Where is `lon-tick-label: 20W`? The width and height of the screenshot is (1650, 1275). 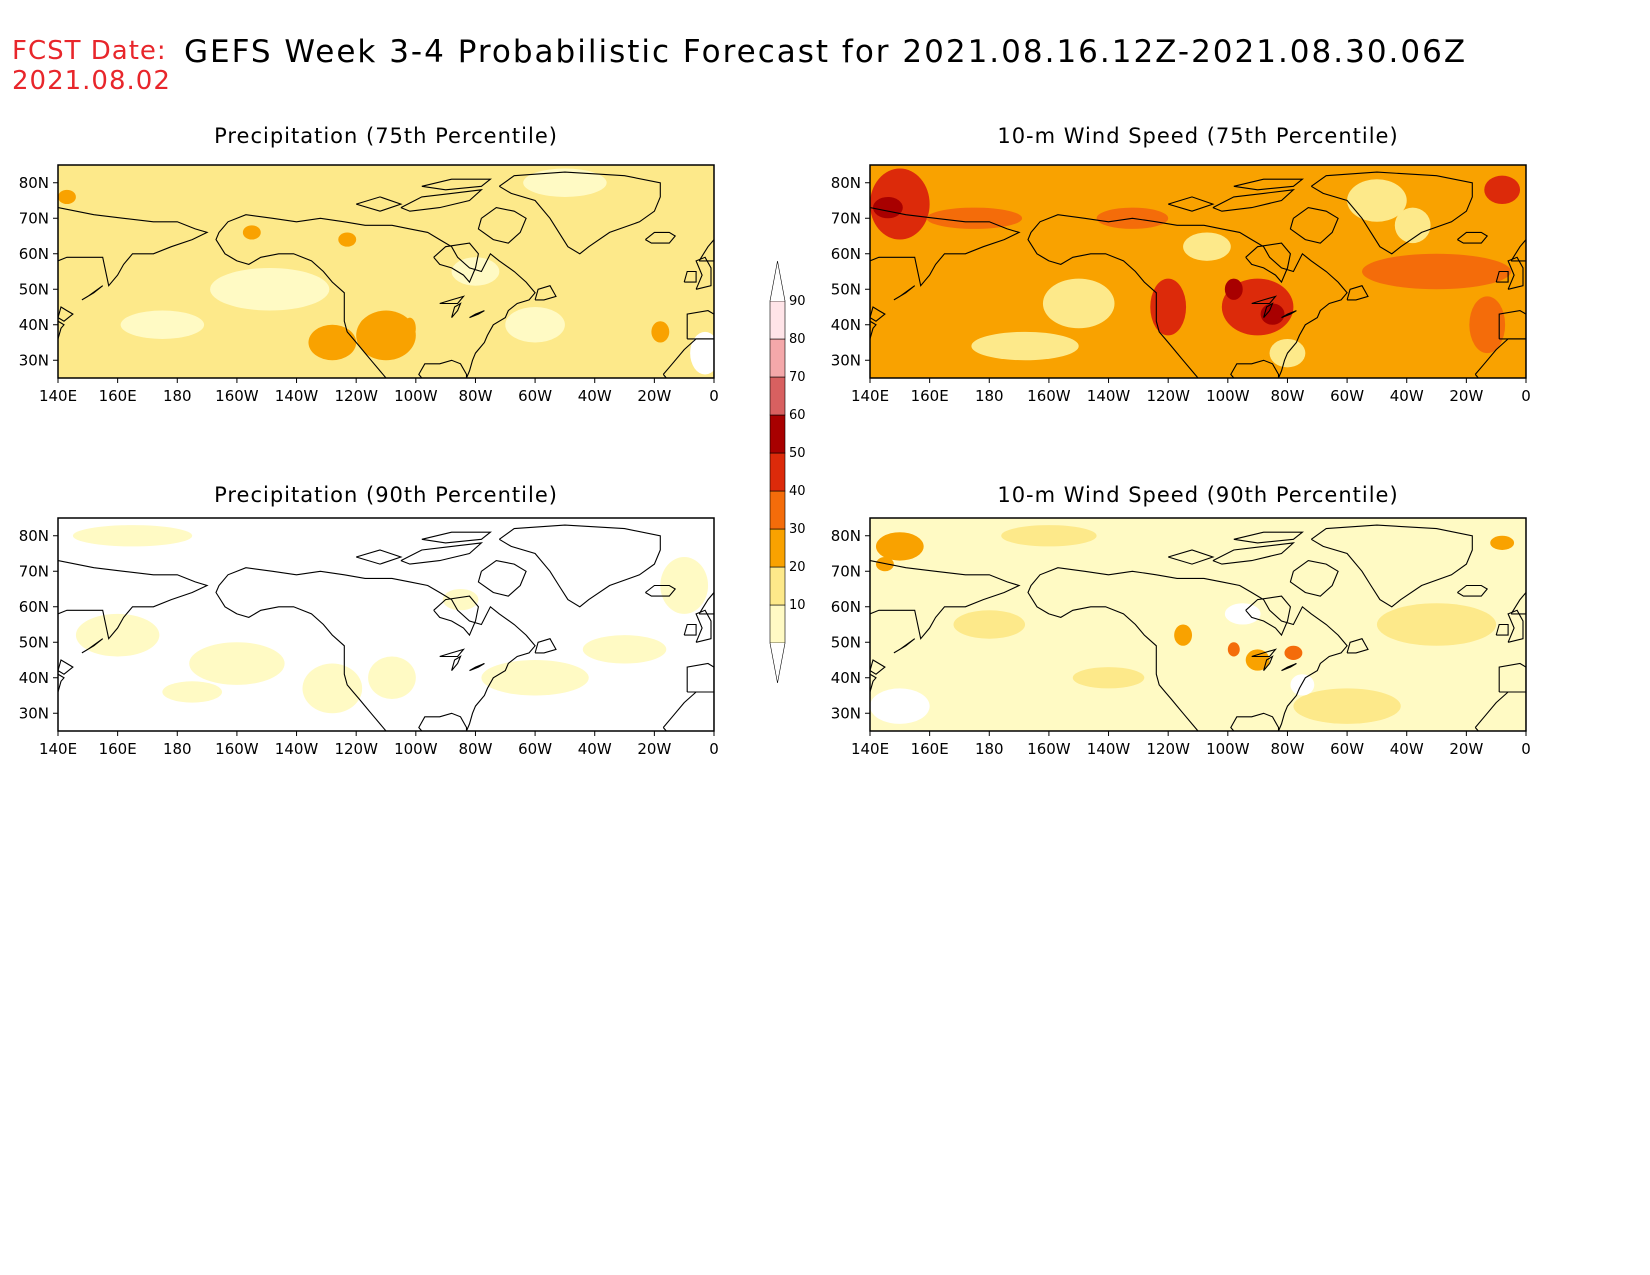
lon-tick-label: 20W is located at coordinates (654, 749).